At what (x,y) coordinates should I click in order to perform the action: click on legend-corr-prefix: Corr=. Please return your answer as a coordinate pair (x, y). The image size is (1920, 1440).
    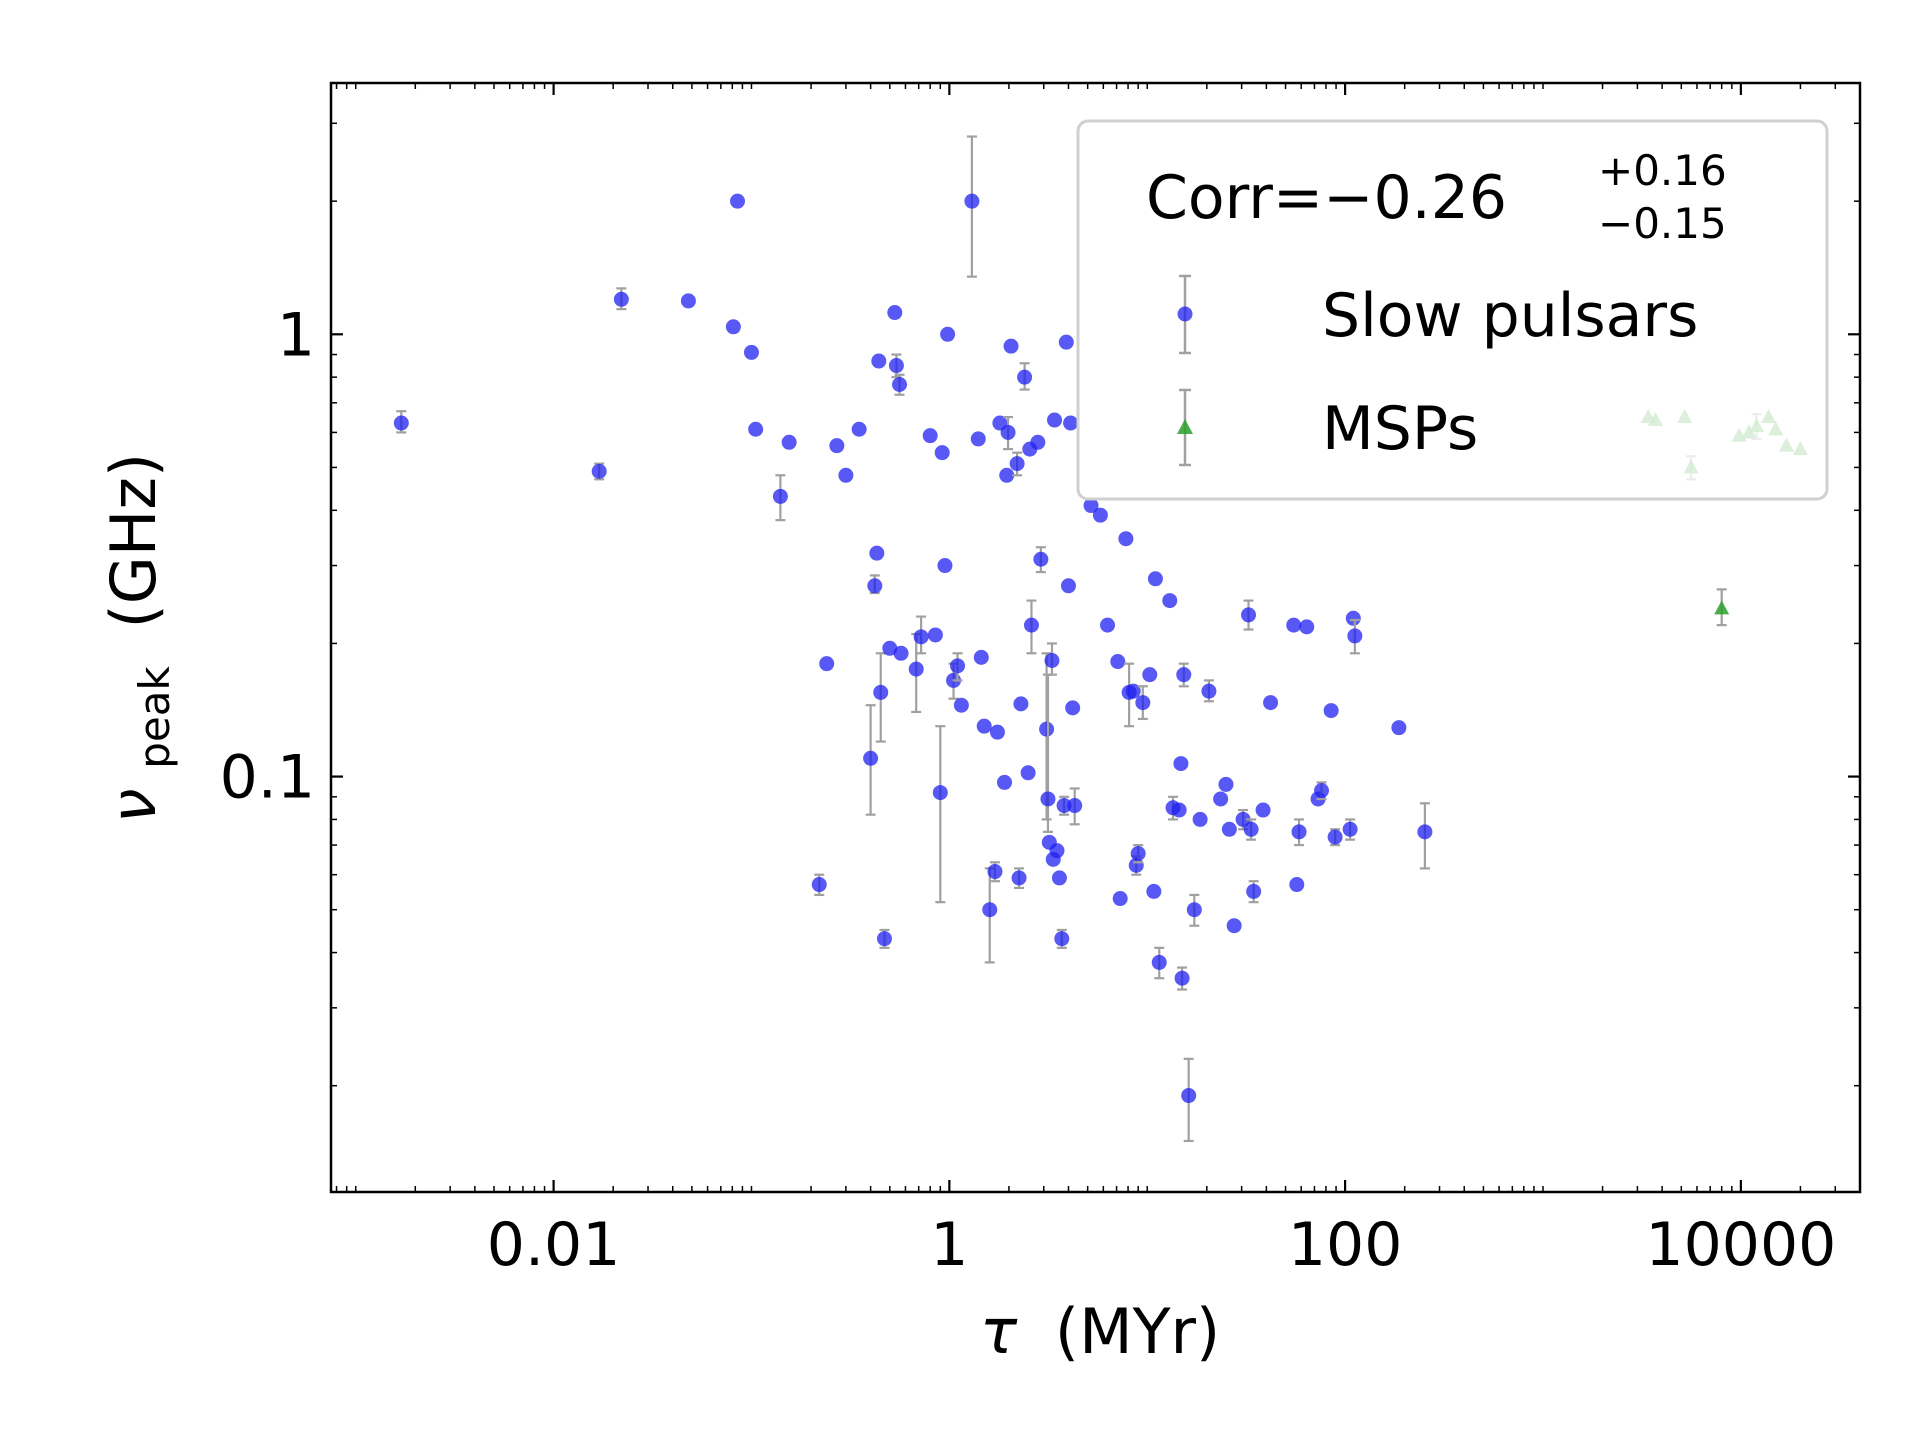
    Looking at the image, I should click on (1234, 198).